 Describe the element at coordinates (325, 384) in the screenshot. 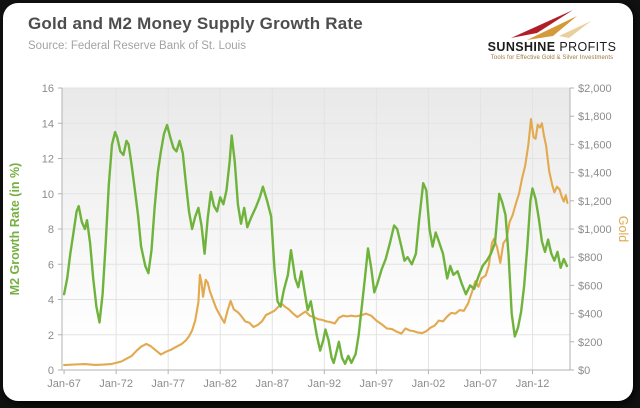

I see `svg-text: Jan-92` at that location.